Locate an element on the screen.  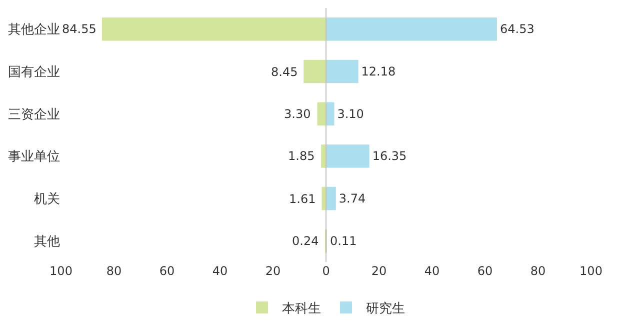
y-tick-label: 其他 is located at coordinates (47, 242).